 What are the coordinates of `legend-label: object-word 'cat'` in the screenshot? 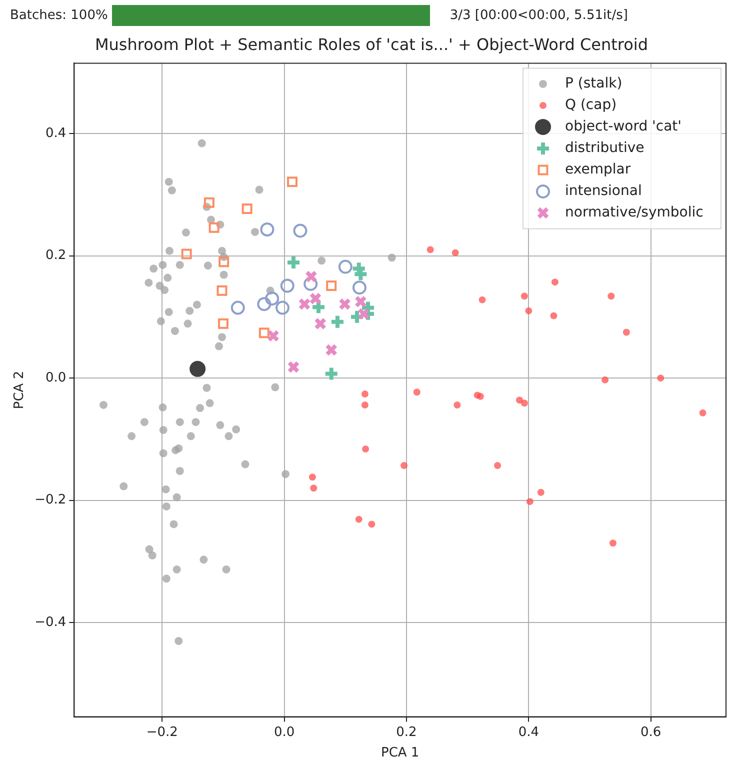 It's located at (623, 126).